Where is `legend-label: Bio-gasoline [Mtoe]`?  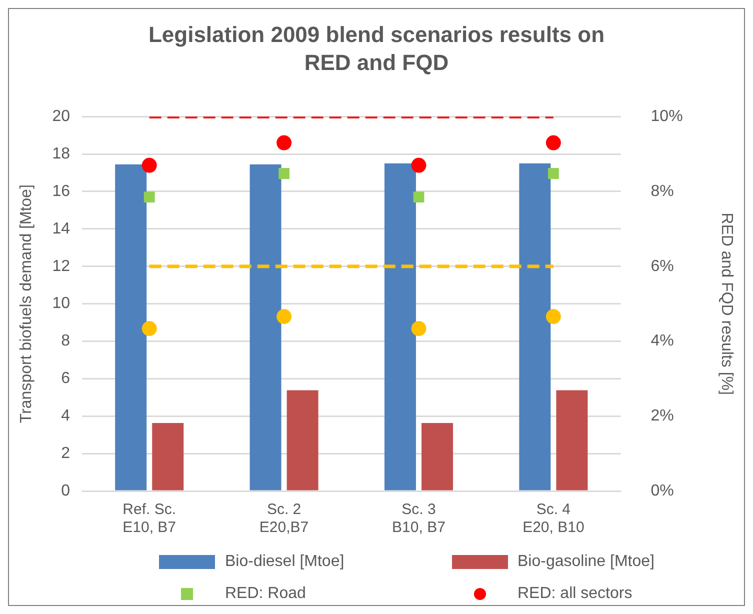 legend-label: Bio-gasoline [Mtoe] is located at coordinates (586, 562).